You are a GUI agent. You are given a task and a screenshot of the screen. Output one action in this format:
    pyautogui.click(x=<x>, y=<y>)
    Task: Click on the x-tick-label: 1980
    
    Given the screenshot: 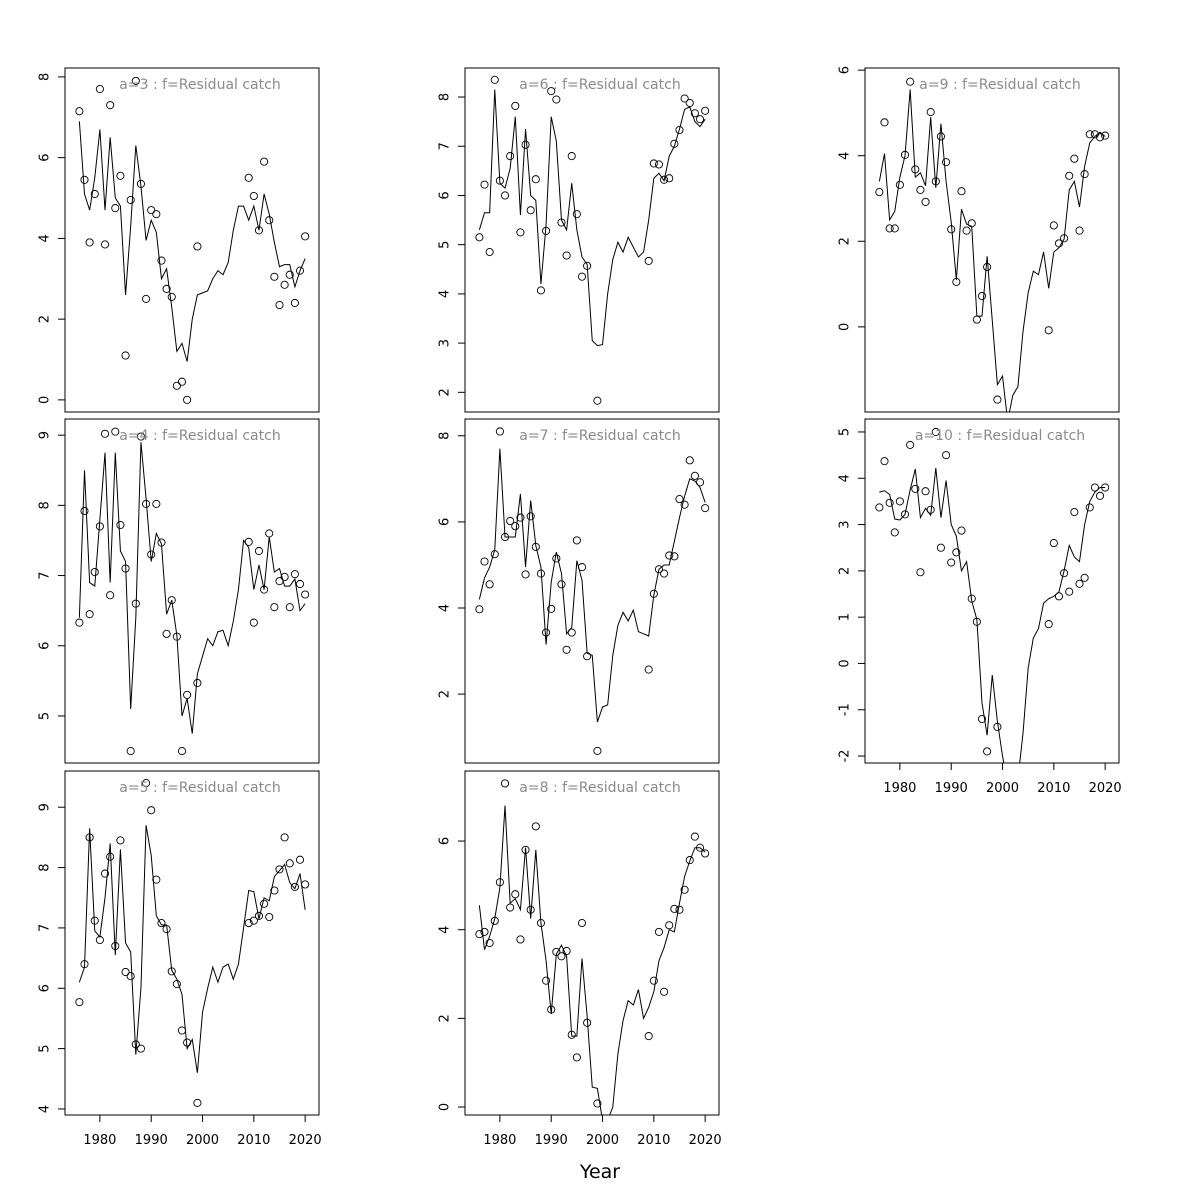 What is the action you would take?
    pyautogui.click(x=899, y=788)
    